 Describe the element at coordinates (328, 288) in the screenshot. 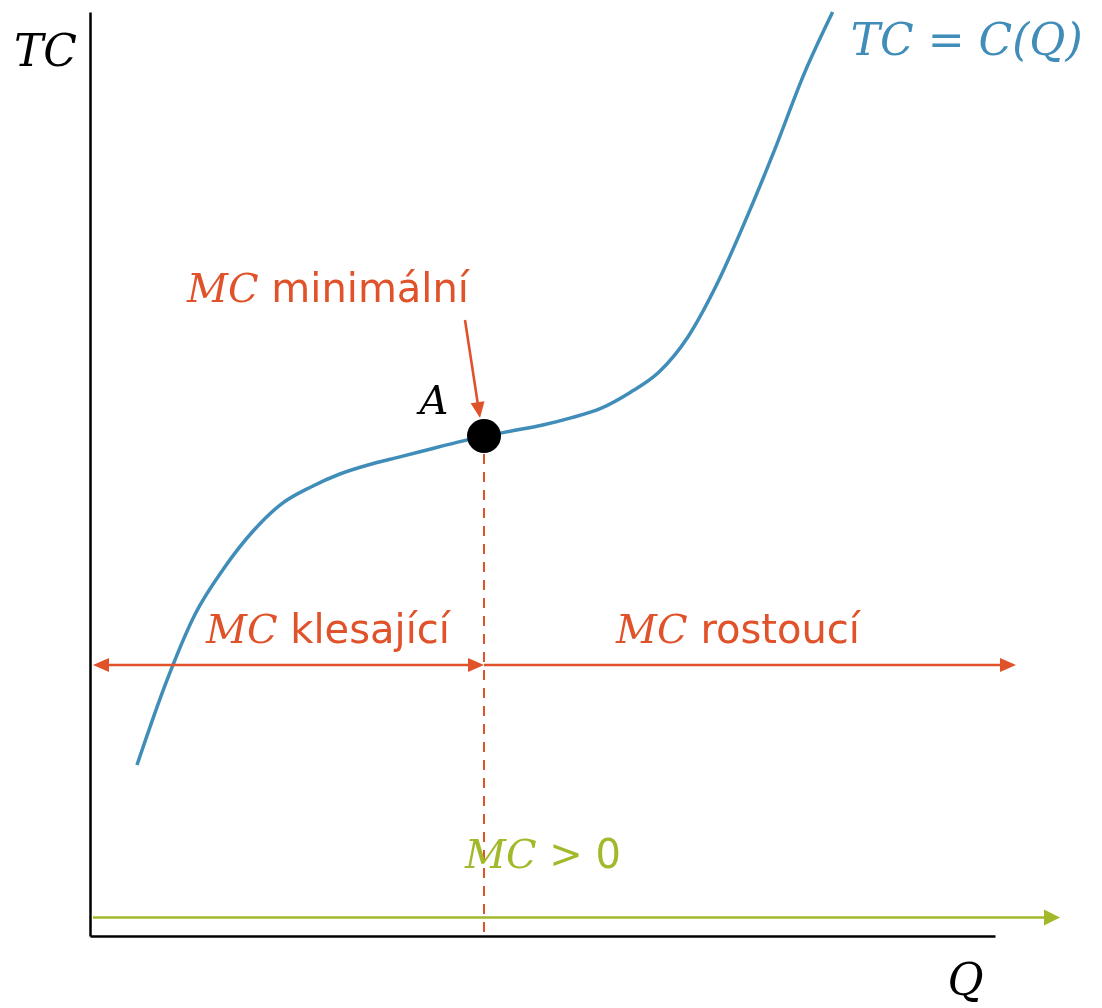

I see `annotation: MC minimální` at that location.